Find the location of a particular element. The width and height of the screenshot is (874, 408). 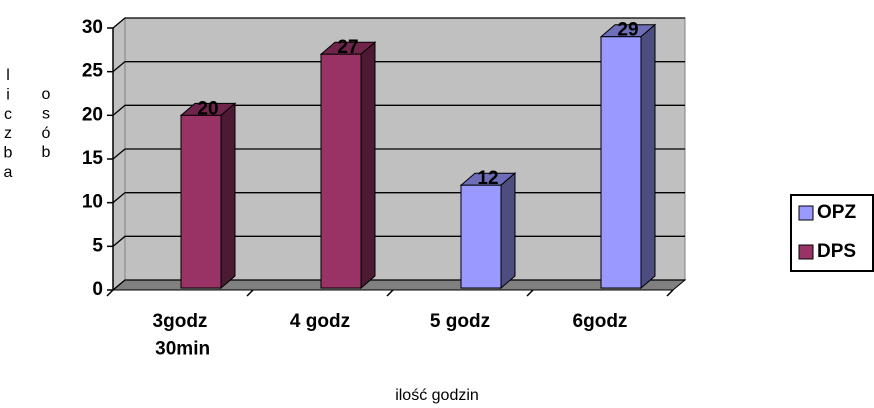

value-label: 27 is located at coordinates (347, 47).